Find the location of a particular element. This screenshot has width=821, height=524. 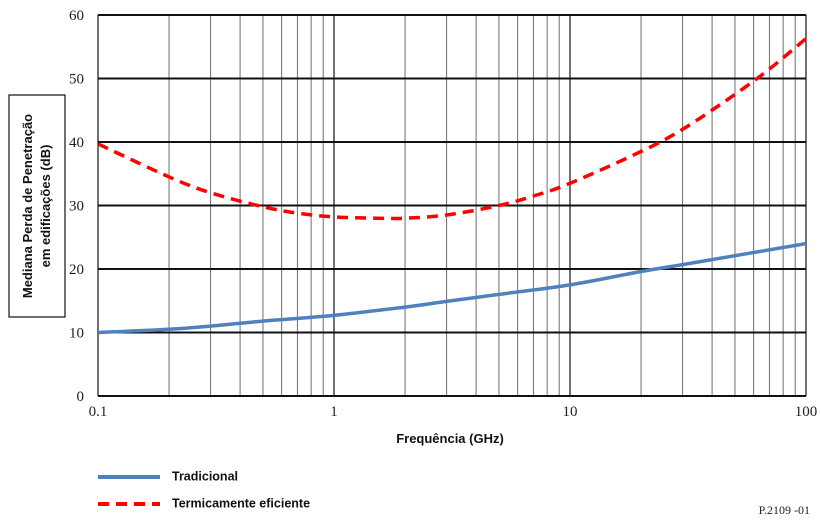

legend-label-tradicional: Tradicional is located at coordinates (205, 476).